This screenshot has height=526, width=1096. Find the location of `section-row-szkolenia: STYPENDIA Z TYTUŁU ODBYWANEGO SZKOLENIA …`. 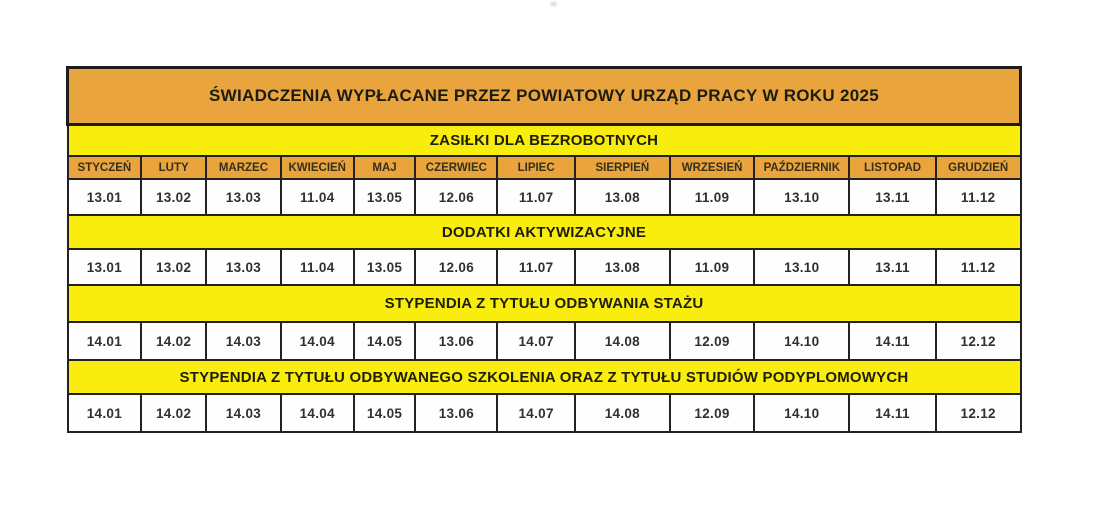

section-row-szkolenia: STYPENDIA Z TYTUŁU ODBYWANEGO SZKOLENIA … is located at coordinates (544, 377).